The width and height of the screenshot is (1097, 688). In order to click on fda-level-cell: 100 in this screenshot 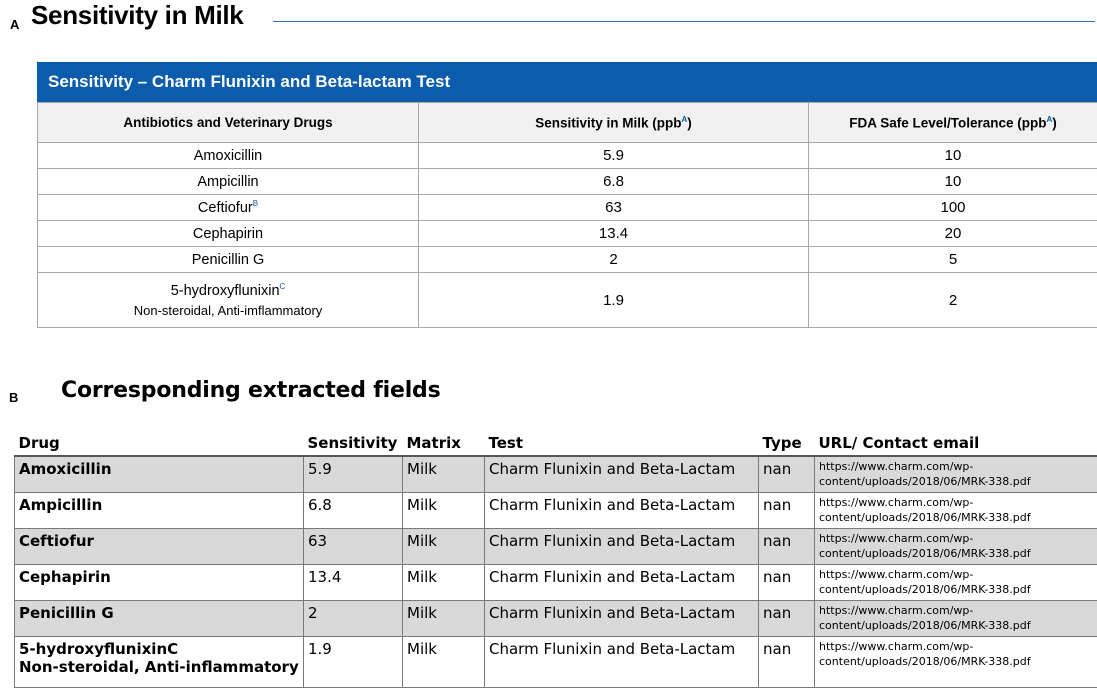, I will do `click(953, 208)`.